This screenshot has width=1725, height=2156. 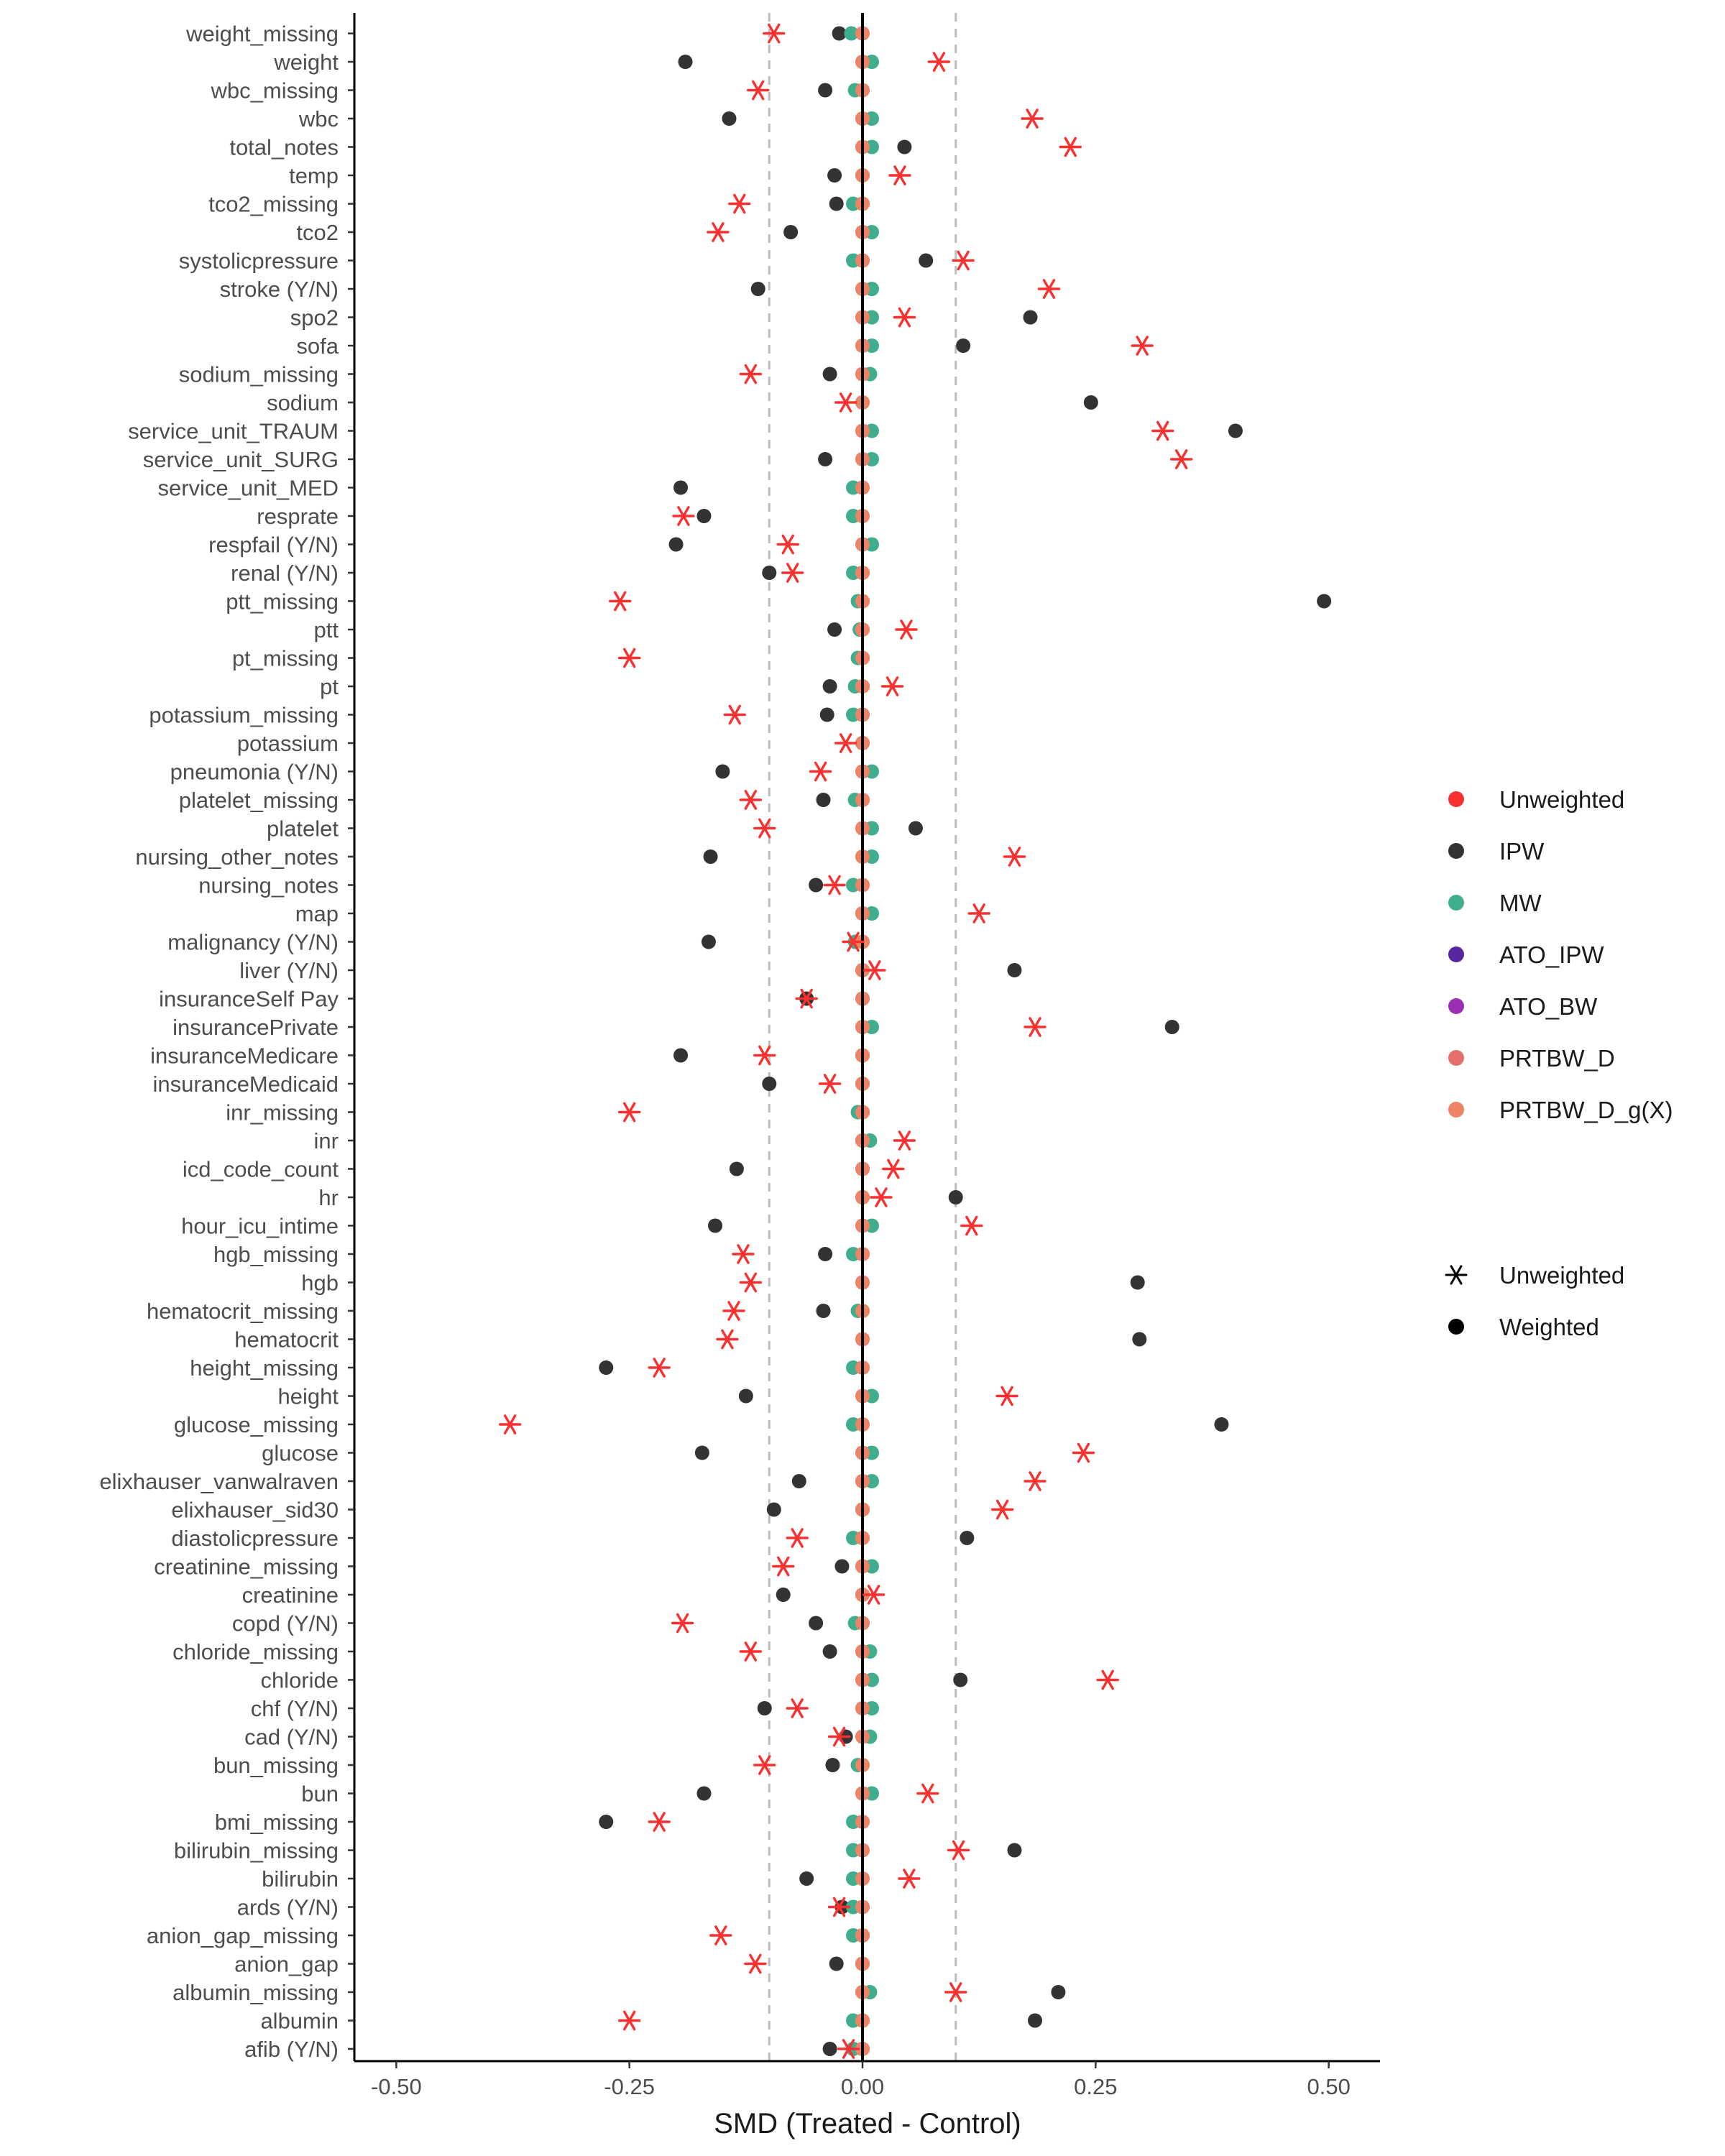 I want to click on y-tick-label: height, so click(x=308, y=1396).